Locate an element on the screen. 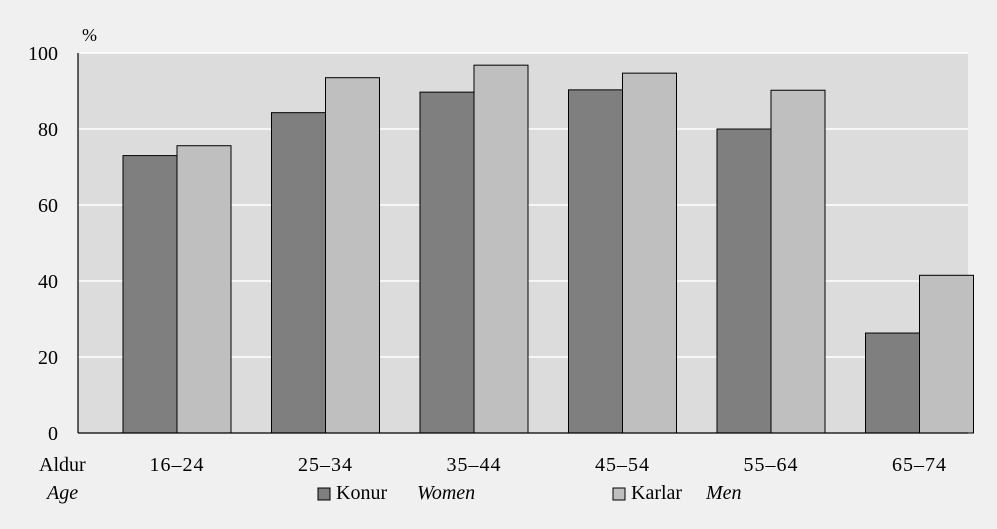 The height and width of the screenshot is (529, 997). legend-label-men-en: Men is located at coordinates (723, 493).